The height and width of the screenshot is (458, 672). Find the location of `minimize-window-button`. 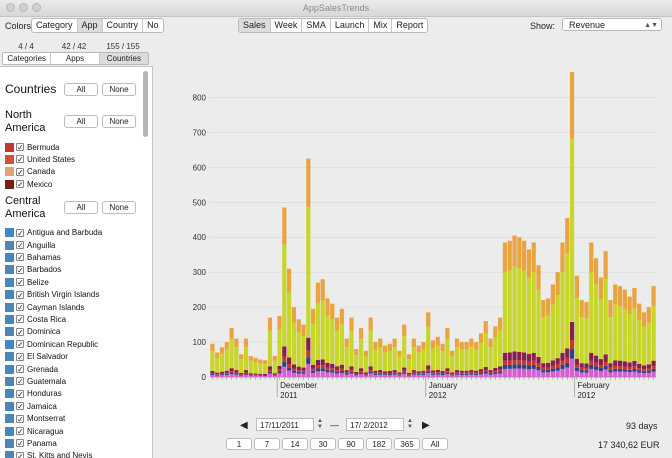

minimize-window-button is located at coordinates (23, 7).